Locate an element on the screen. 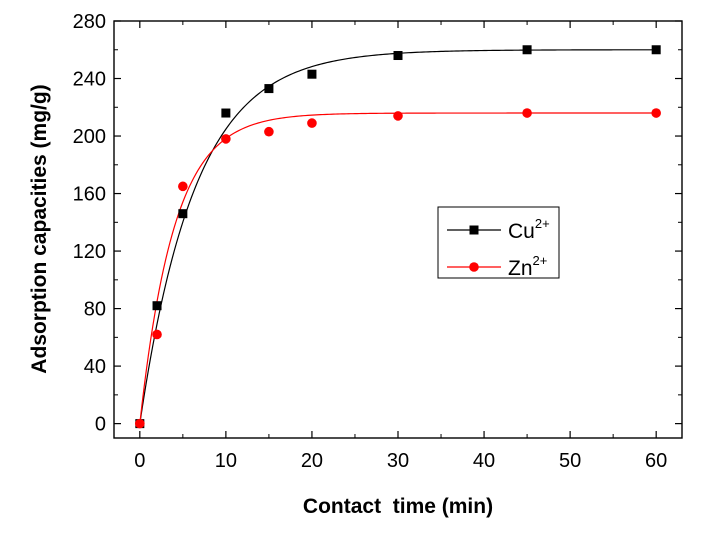 The height and width of the screenshot is (536, 709). legend: Cu2+Zn2+ is located at coordinates (498, 243).